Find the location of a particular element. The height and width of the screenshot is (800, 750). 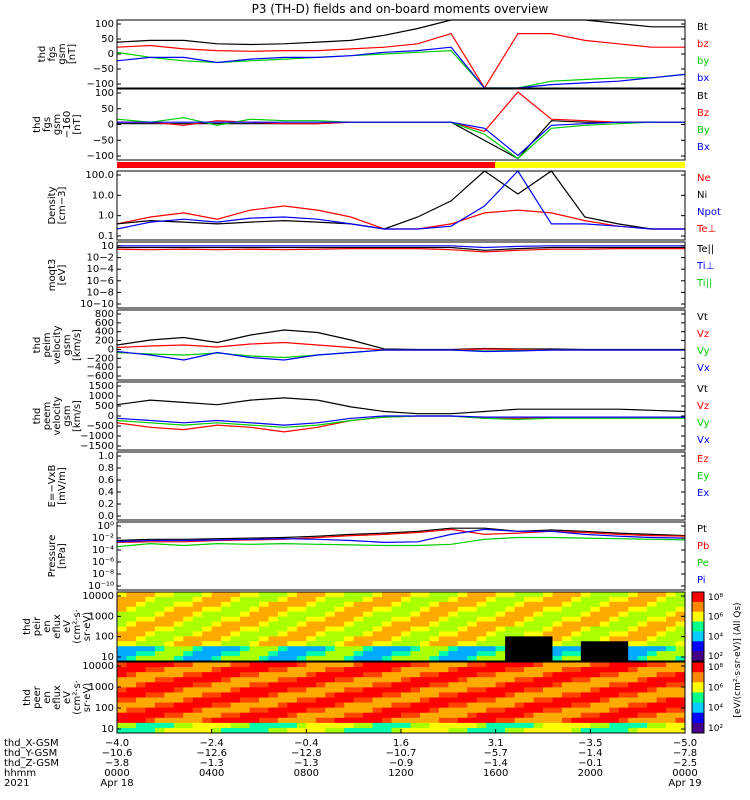

colorbar-segment is located at coordinates (698, 728).